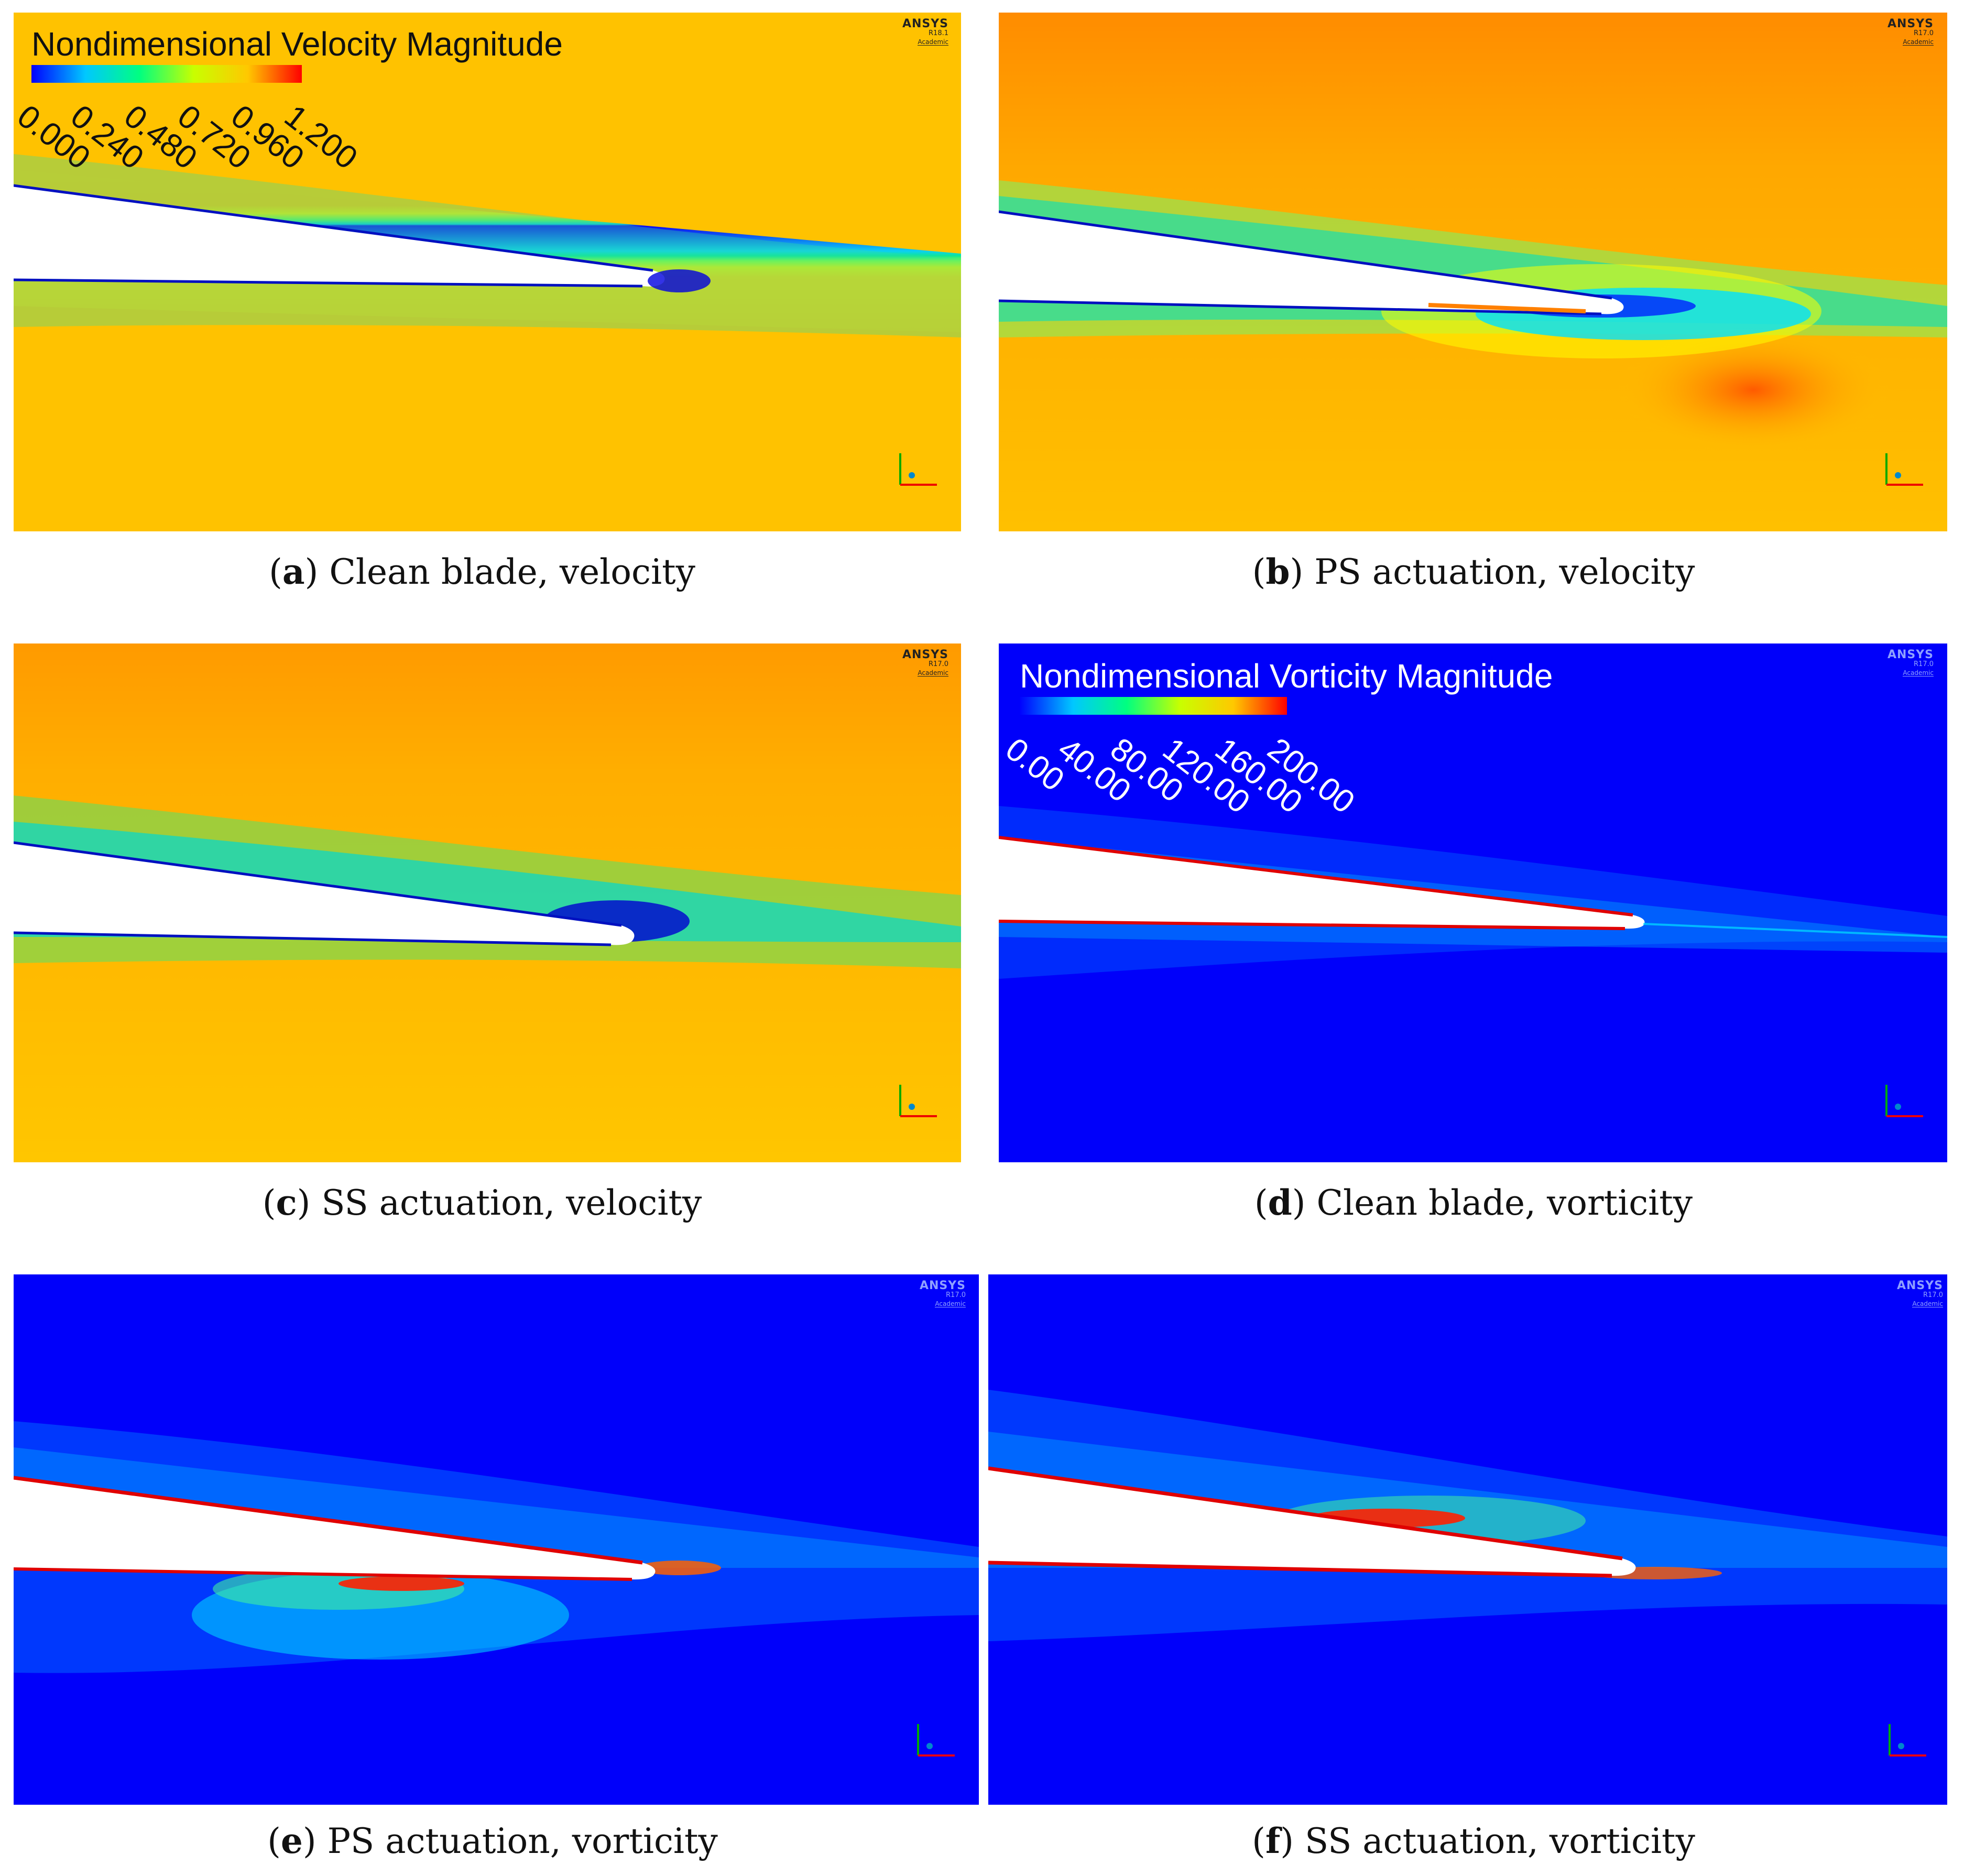 Image resolution: width=1964 pixels, height=1876 pixels. Describe the element at coordinates (1473, 1840) in the screenshot. I see `caption-f: (f) SS actuation, vorticity` at that location.